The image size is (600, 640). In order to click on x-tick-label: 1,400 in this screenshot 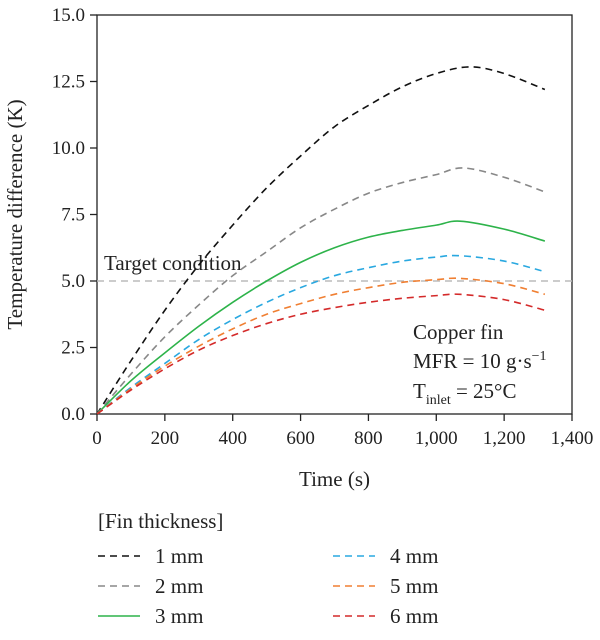, I will do `click(572, 438)`.